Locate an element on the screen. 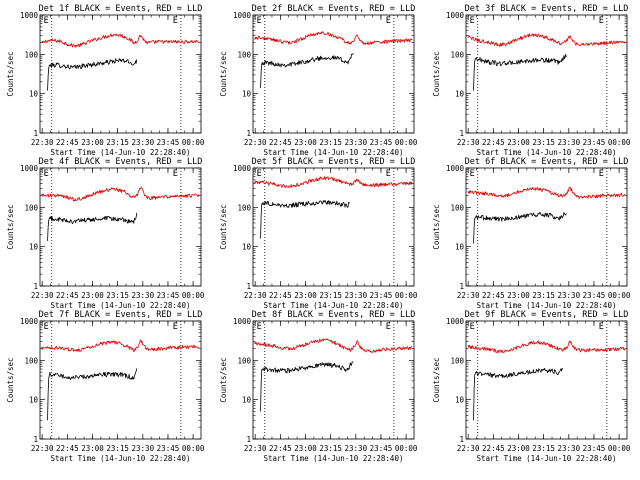 The width and height of the screenshot is (640, 480). panel-title: Det 7f BLACK = Events, RED = LLD is located at coordinates (121, 315).